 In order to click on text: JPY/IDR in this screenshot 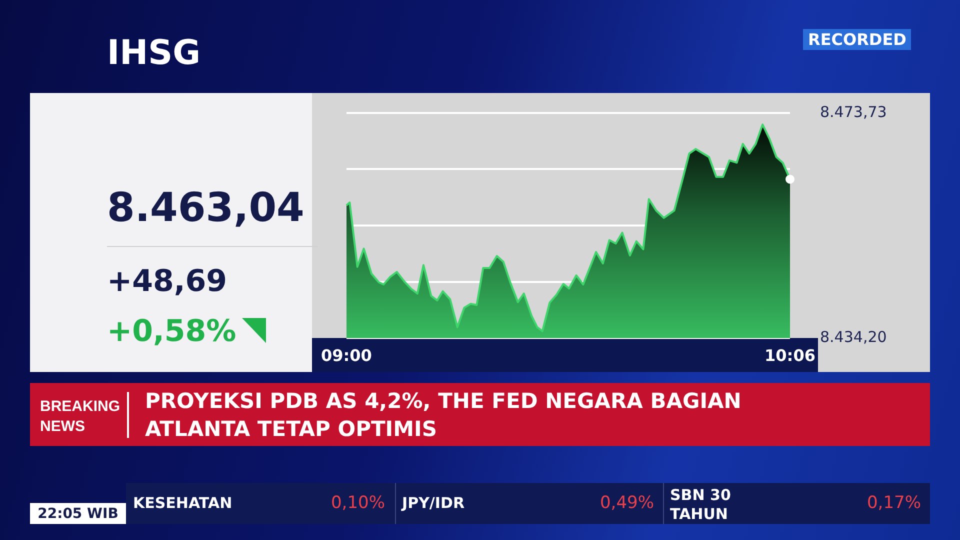, I will do `click(433, 503)`.